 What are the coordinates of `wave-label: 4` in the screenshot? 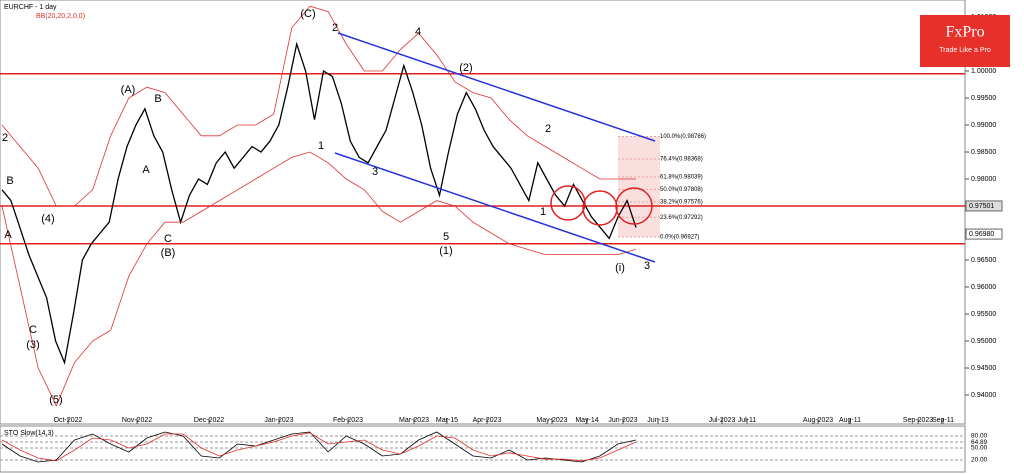 It's located at (418, 32).